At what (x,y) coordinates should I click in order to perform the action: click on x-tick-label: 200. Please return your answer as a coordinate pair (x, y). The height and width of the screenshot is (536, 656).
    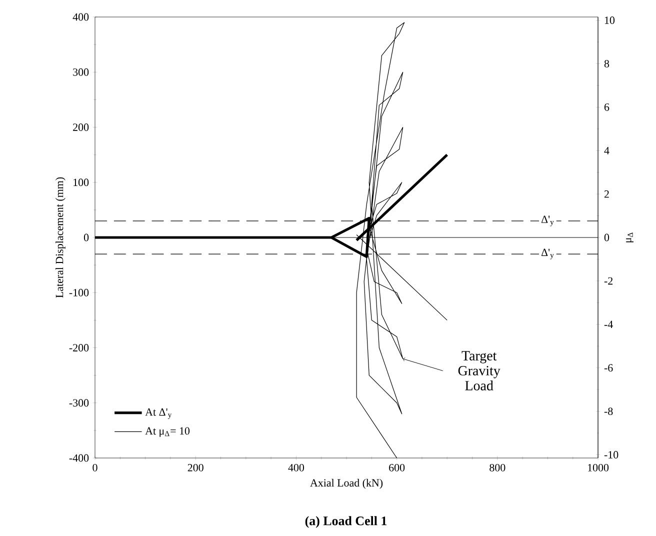
    Looking at the image, I should click on (196, 468).